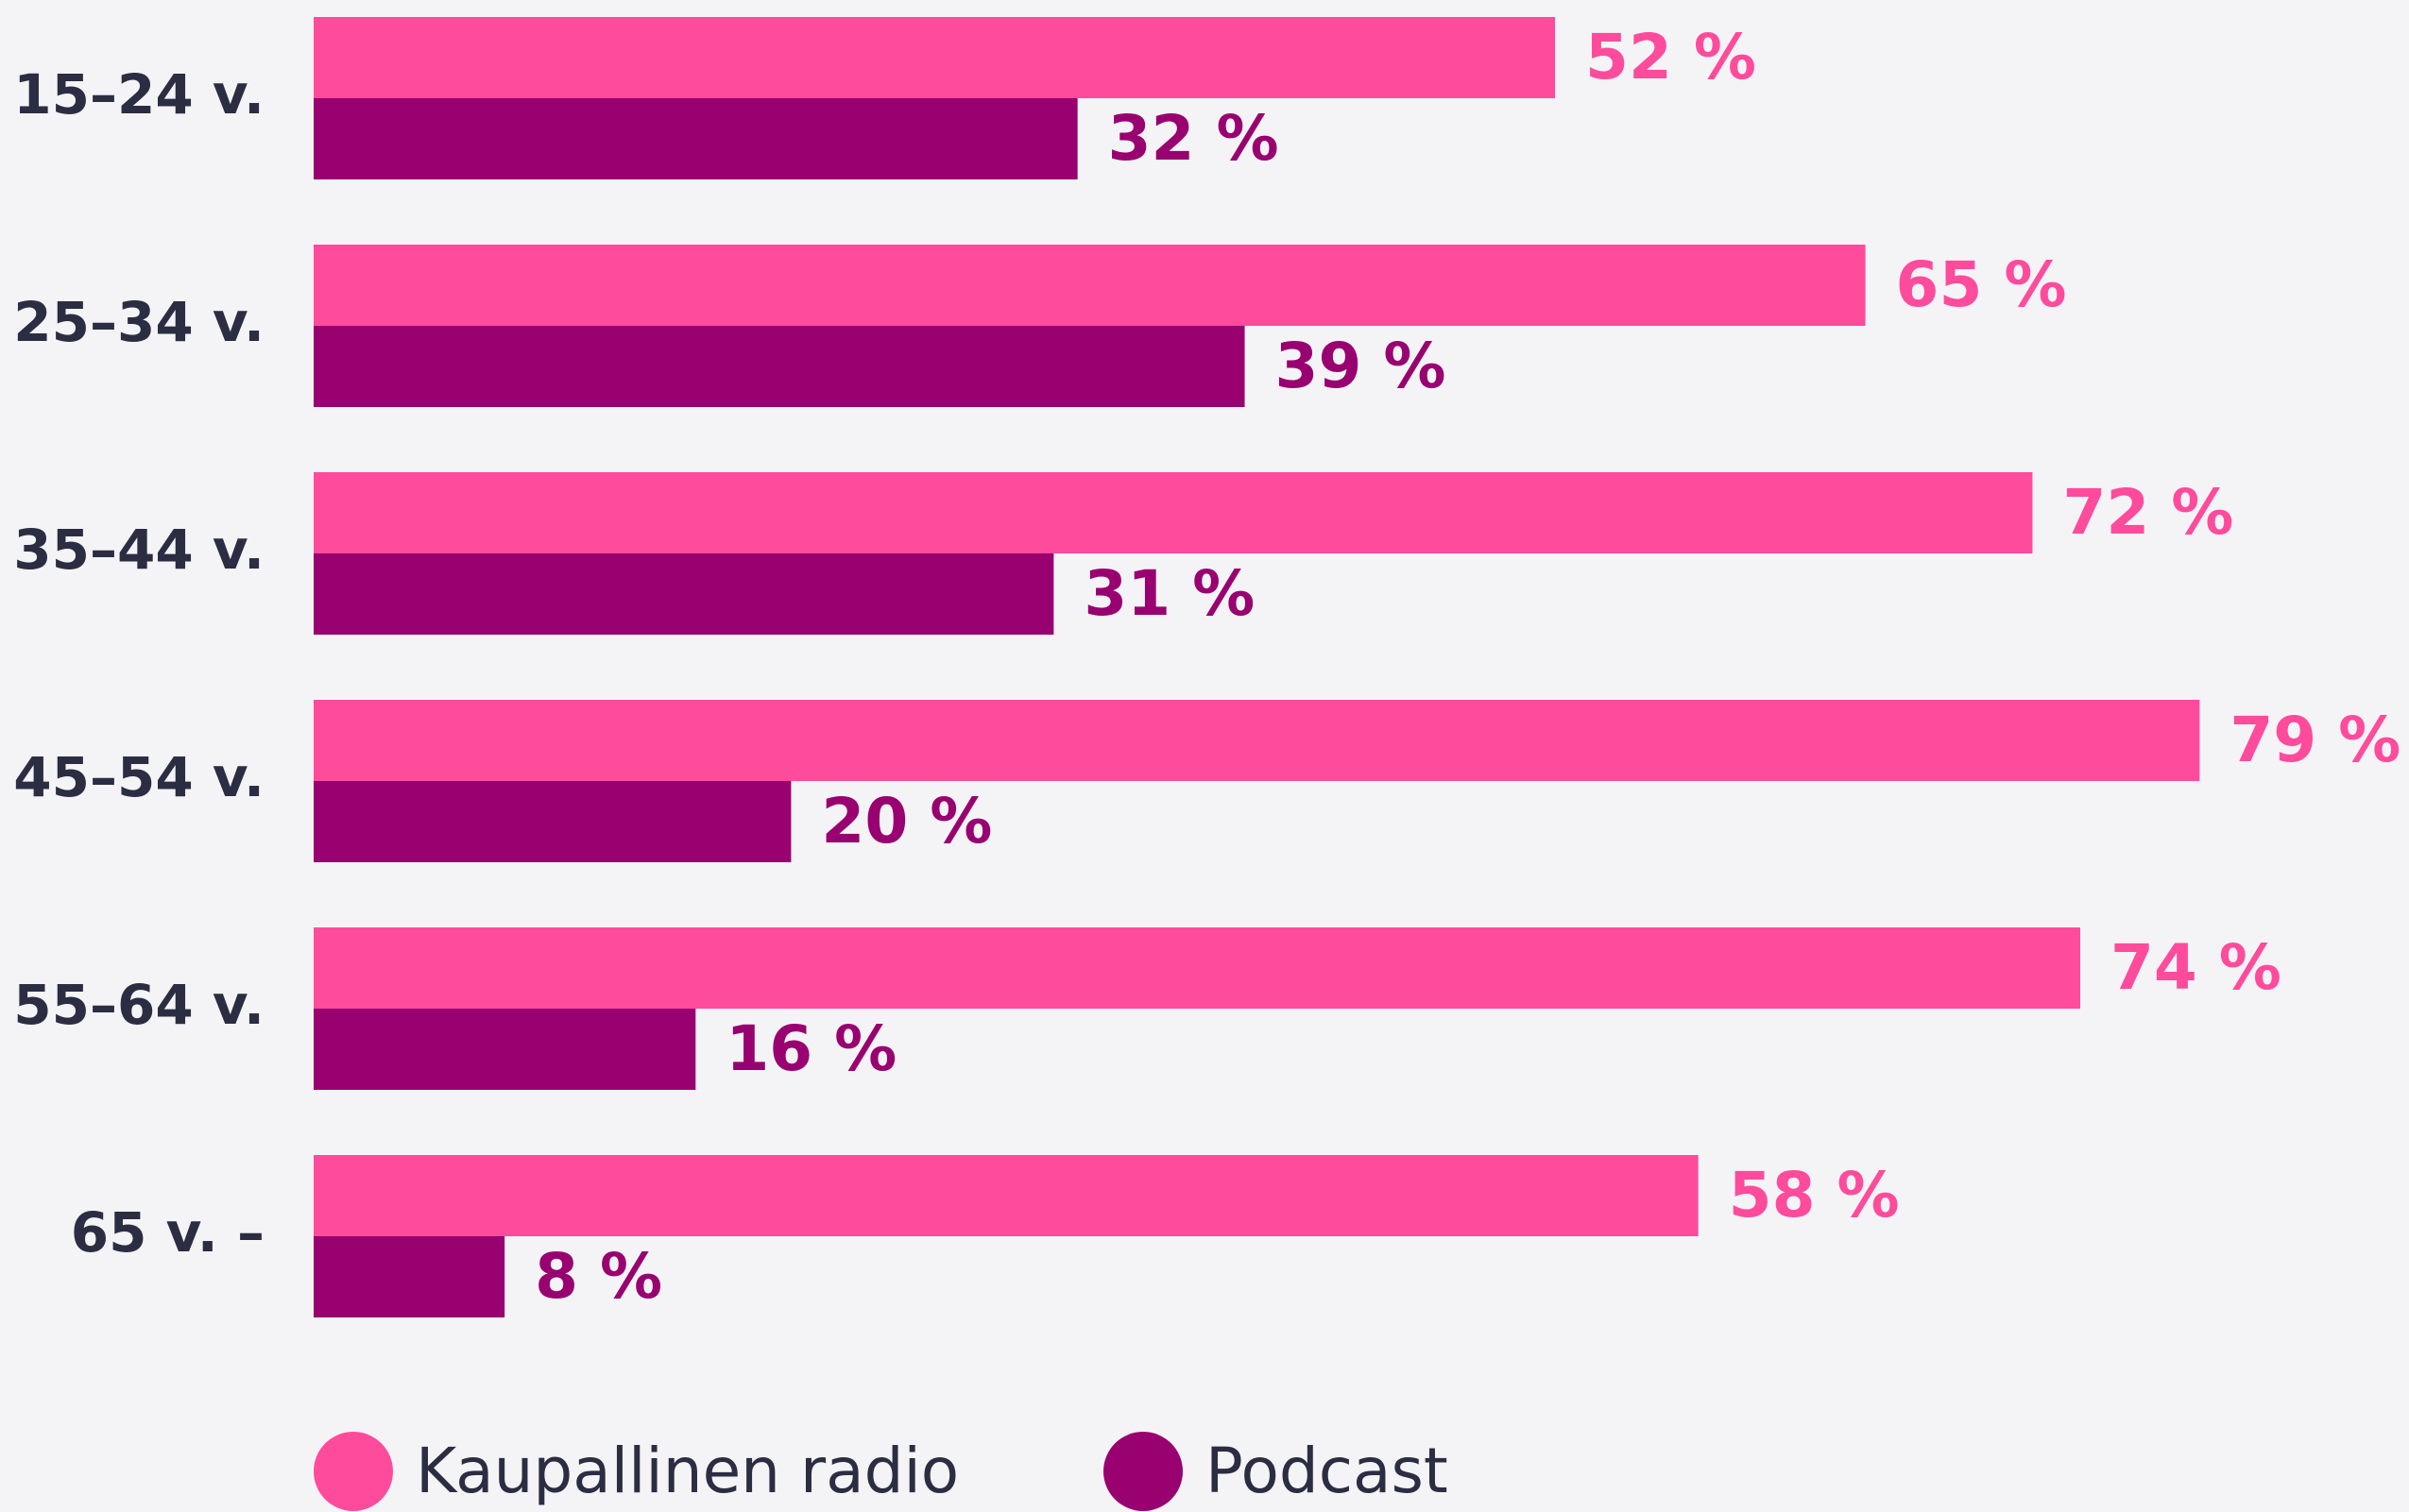  I want to click on value-label: 79 %, so click(2315, 740).